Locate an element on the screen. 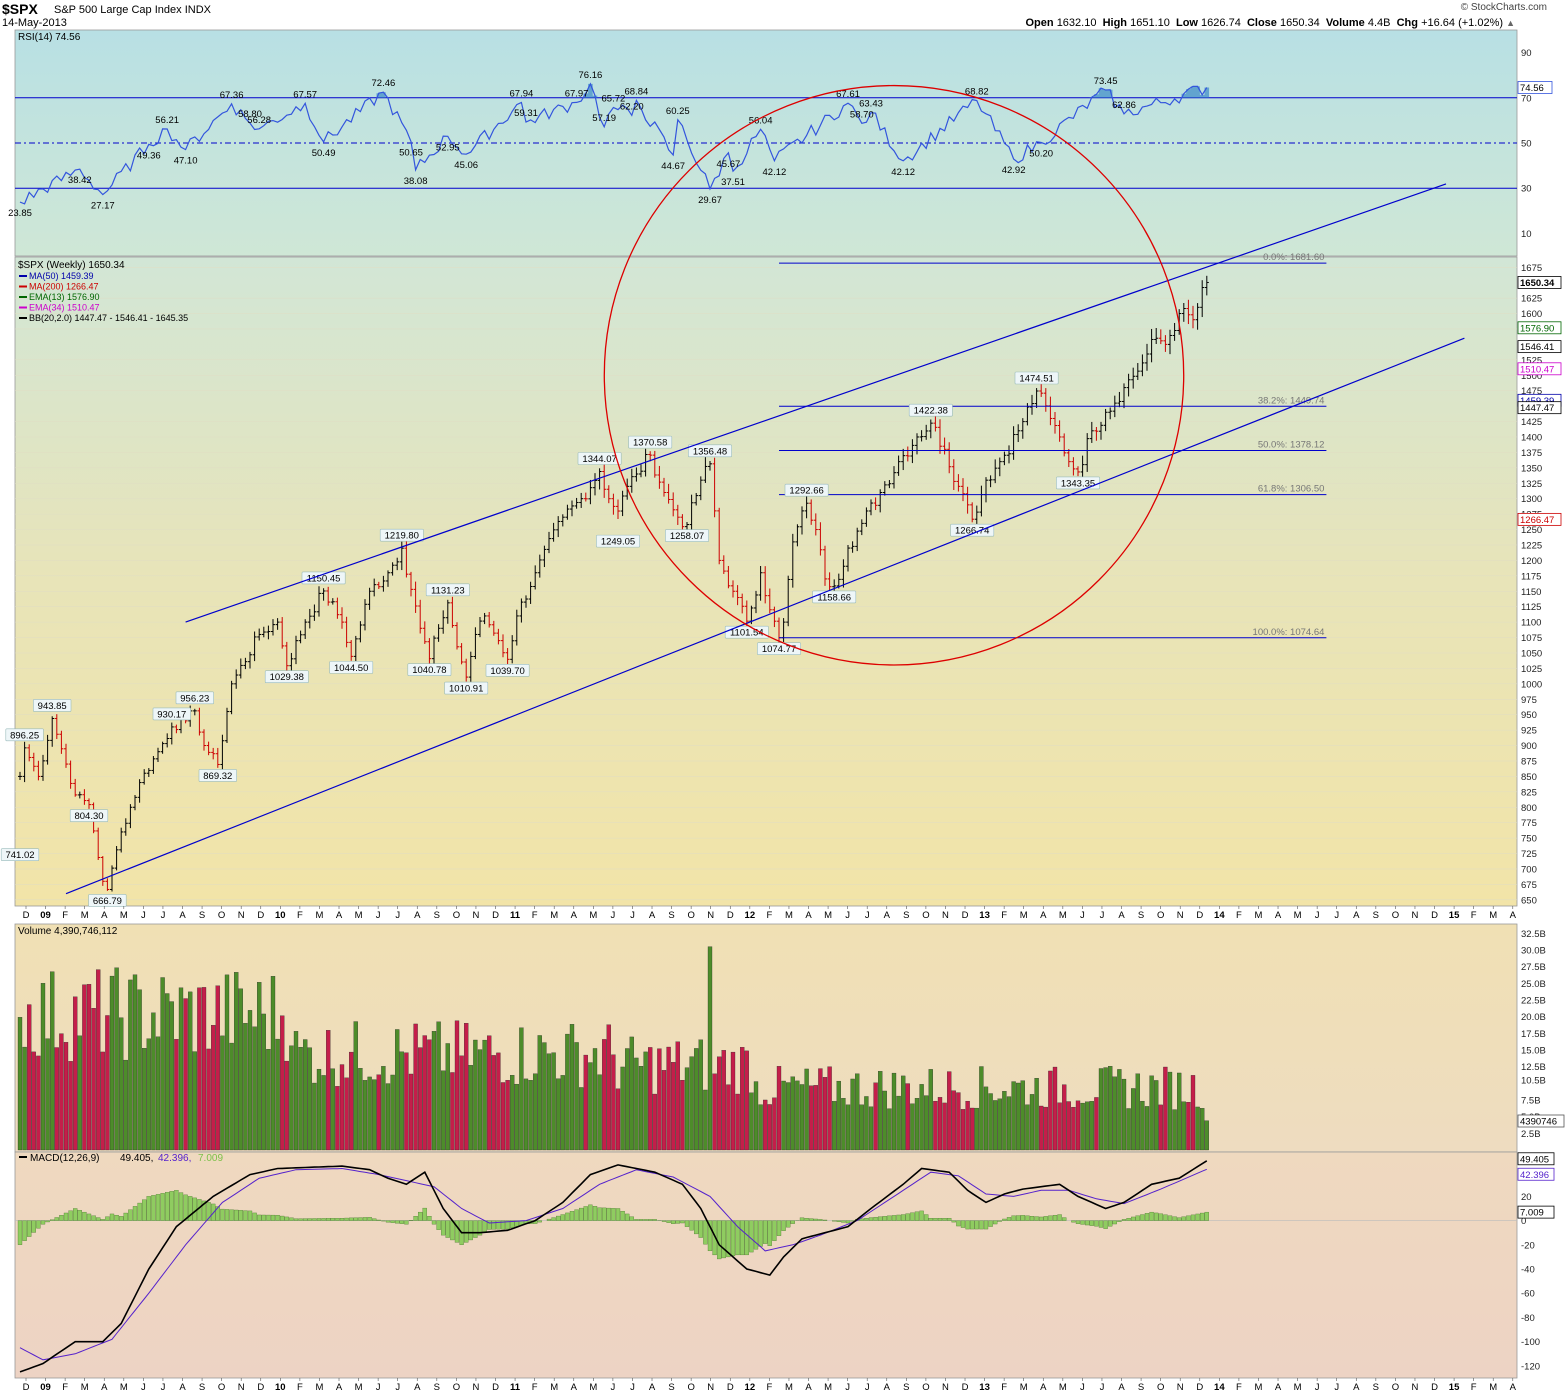 The height and width of the screenshot is (1396, 1565). price-annotation-label: 1150.45 is located at coordinates (324, 578).